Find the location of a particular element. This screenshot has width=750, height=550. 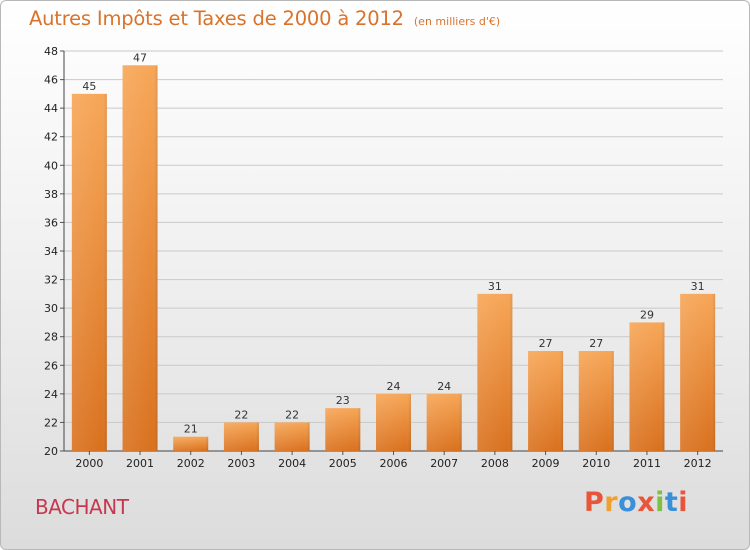

y-tick-label: 38 is located at coordinates (51, 194).